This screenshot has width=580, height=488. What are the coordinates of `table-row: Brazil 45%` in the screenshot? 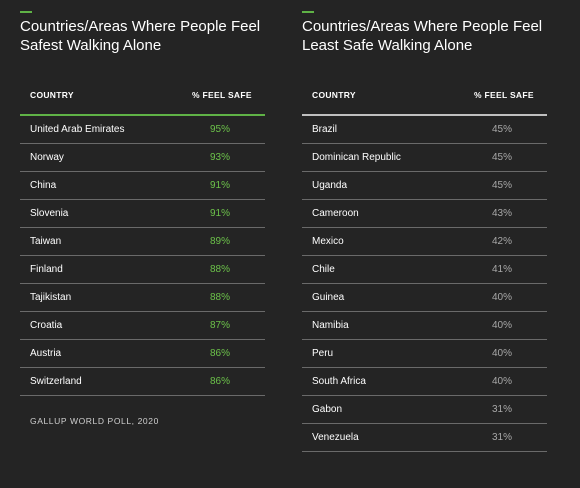 It's located at (424, 130).